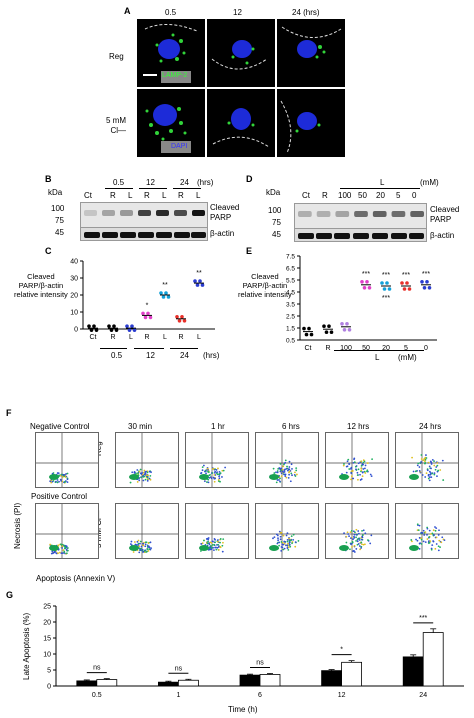 The width and height of the screenshot is (474, 718). What do you see at coordinates (360, 216) in the screenshot?
I see `panel-d-parp-blot` at bounding box center [360, 216].